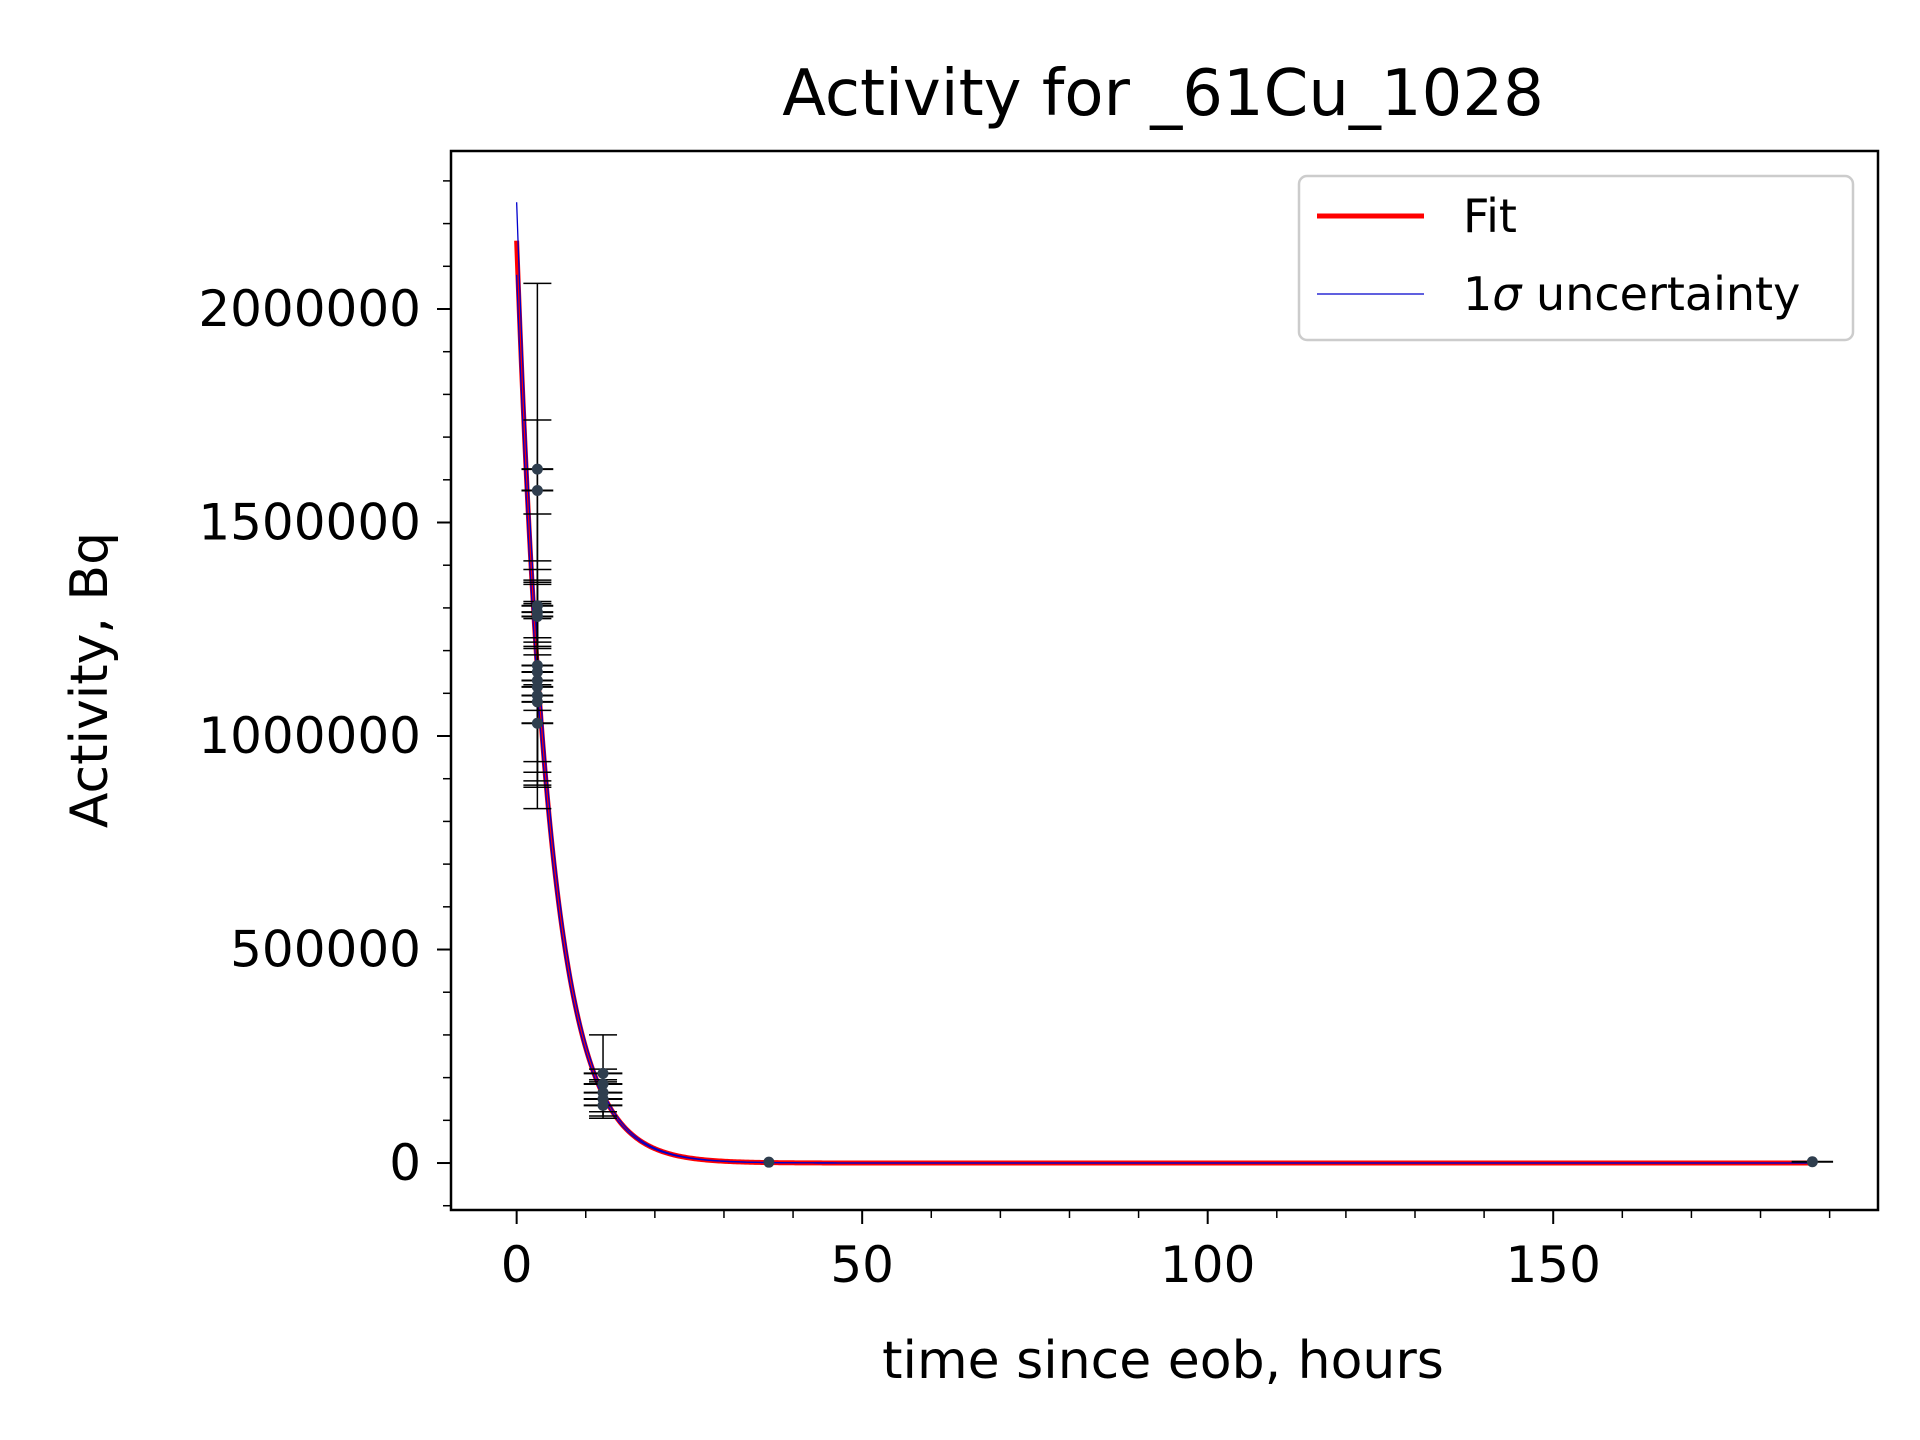 The width and height of the screenshot is (1920, 1440). I want to click on y-tick-label: 0, so click(405, 1163).